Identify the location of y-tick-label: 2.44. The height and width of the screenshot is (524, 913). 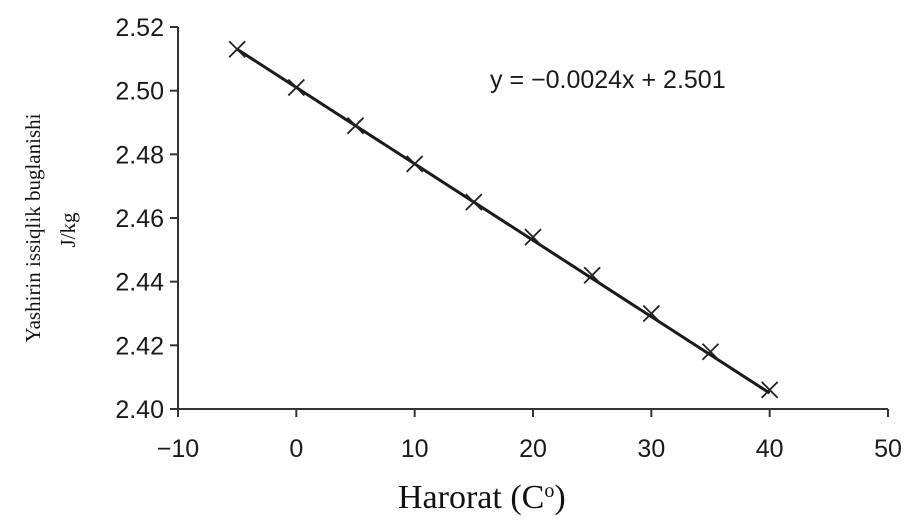
(139, 283).